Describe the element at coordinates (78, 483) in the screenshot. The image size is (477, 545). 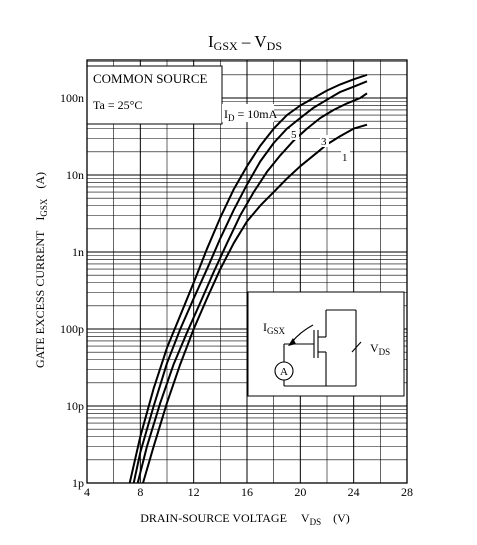
I see `y-tick-label: 1p` at that location.